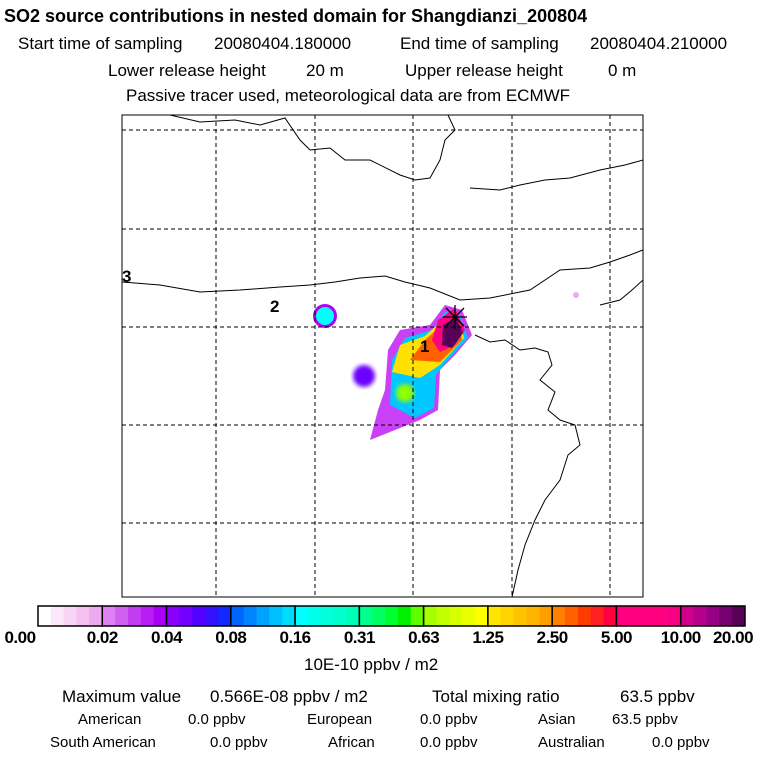 The height and width of the screenshot is (768, 768). What do you see at coordinates (571, 742) in the screenshot?
I see `region-australian-label: Australian` at bounding box center [571, 742].